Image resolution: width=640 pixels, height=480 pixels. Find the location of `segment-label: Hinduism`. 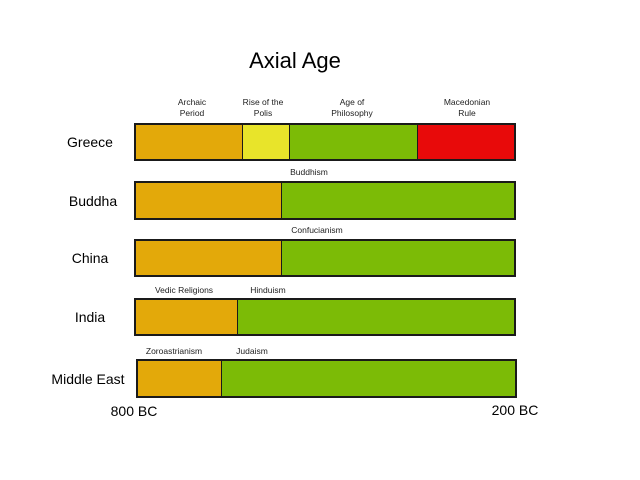

segment-label: Hinduism is located at coordinates (268, 290).